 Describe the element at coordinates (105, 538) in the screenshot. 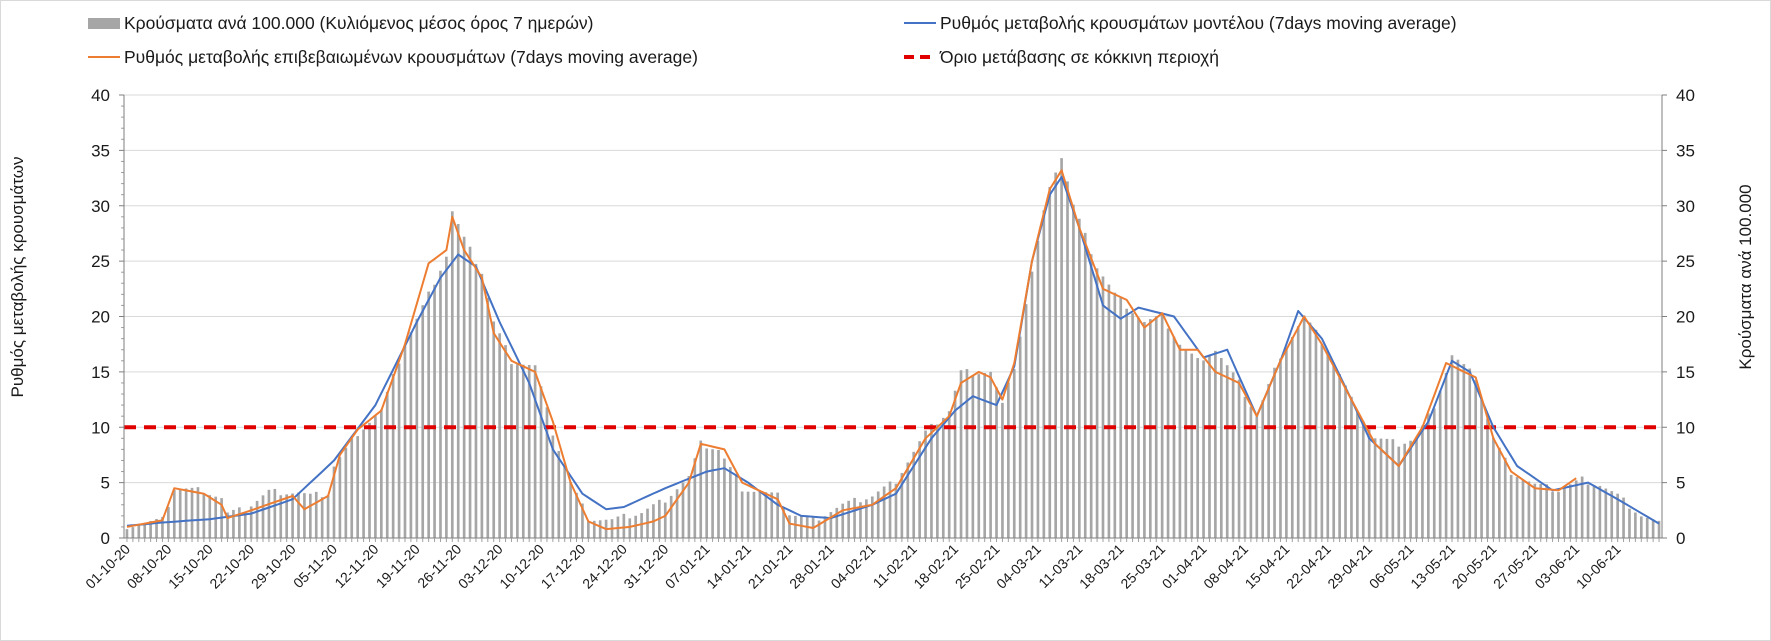

I see `y-tick-label-left: 0` at that location.